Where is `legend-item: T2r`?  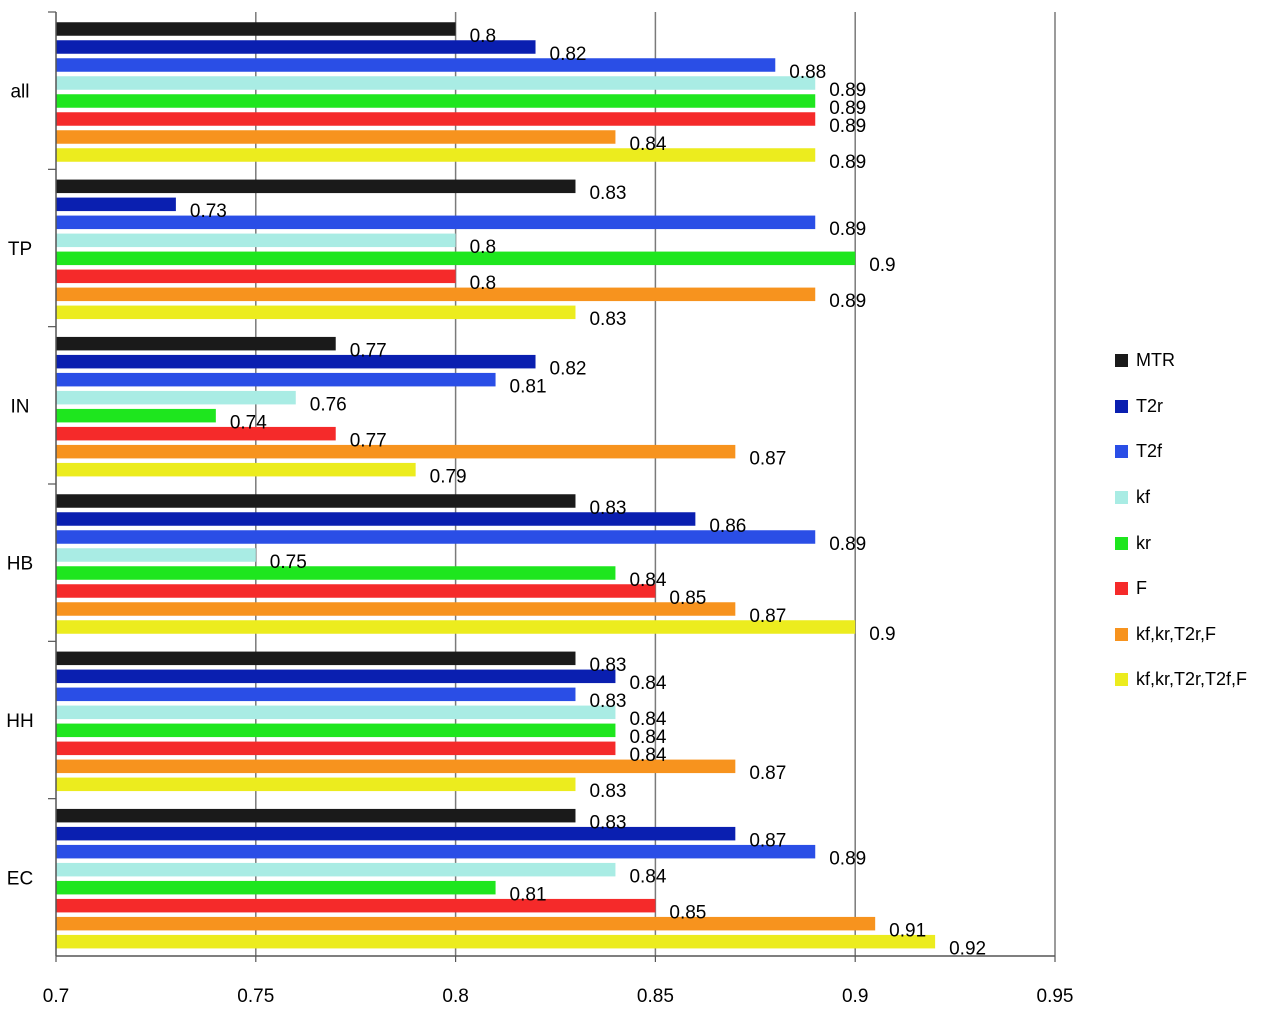 legend-item: T2r is located at coordinates (1197, 407).